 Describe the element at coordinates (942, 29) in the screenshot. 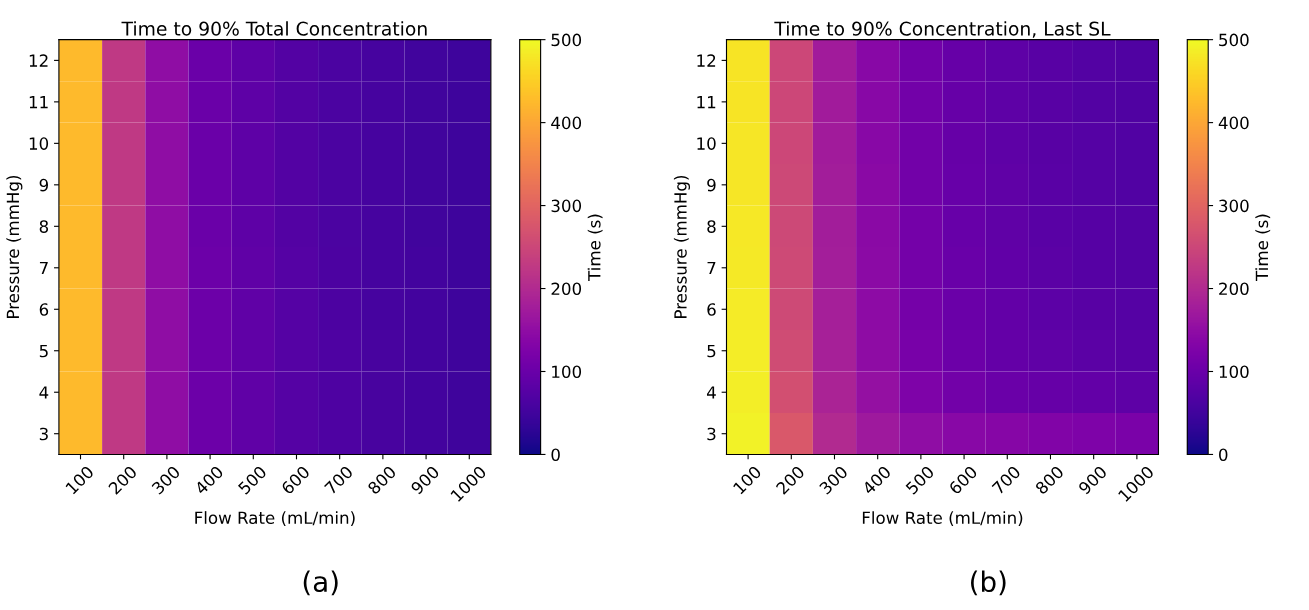

I see `chart-title: Time to 90% Concentration, Last SL` at that location.